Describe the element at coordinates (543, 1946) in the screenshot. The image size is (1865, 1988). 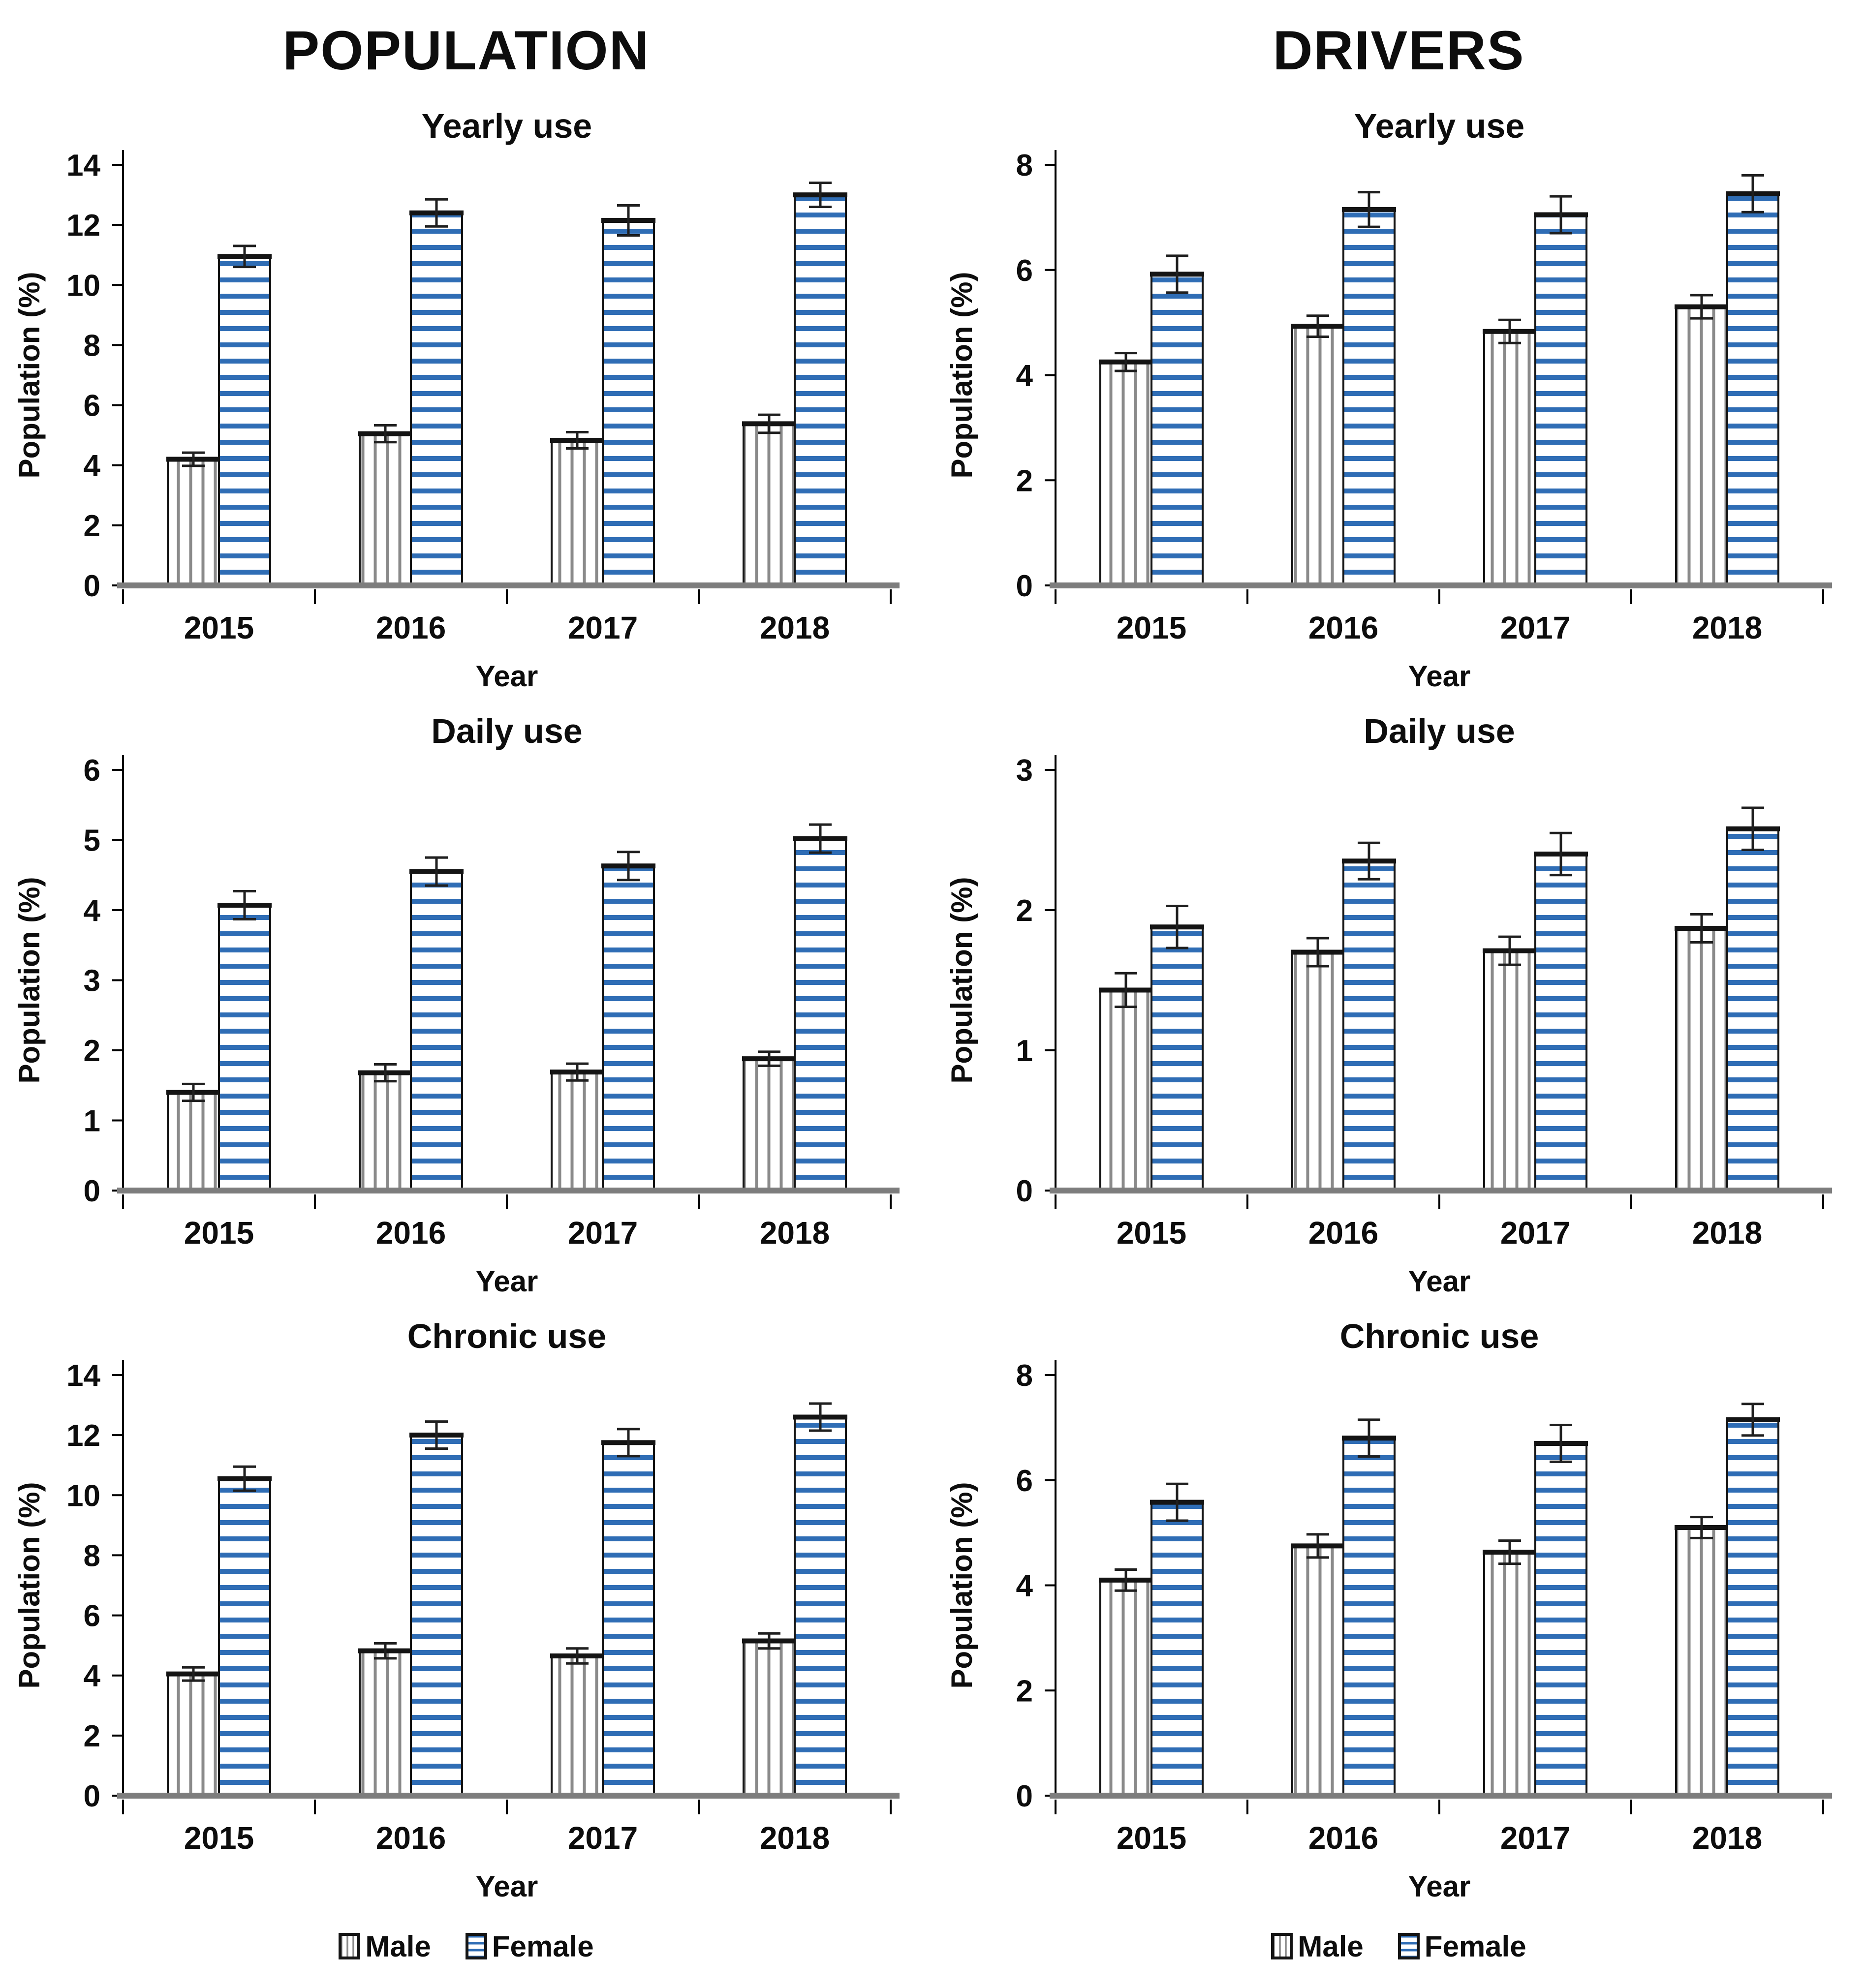
I see `legend-label-female: Female` at that location.